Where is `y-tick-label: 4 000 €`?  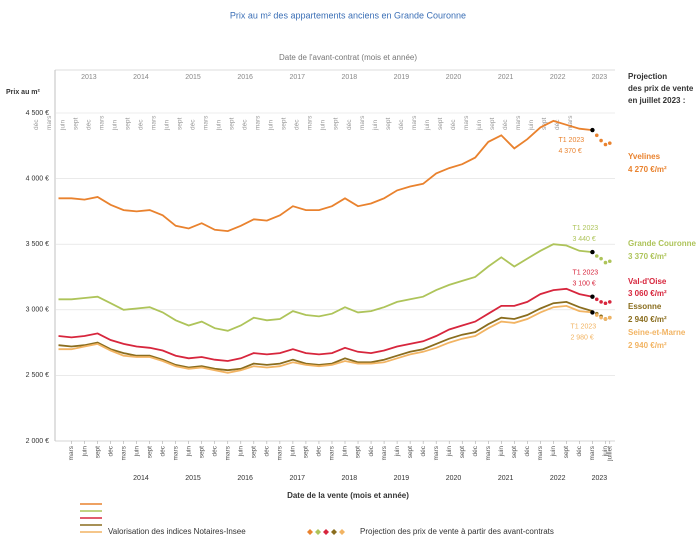
y-tick-label: 4 000 € is located at coordinates (37, 178).